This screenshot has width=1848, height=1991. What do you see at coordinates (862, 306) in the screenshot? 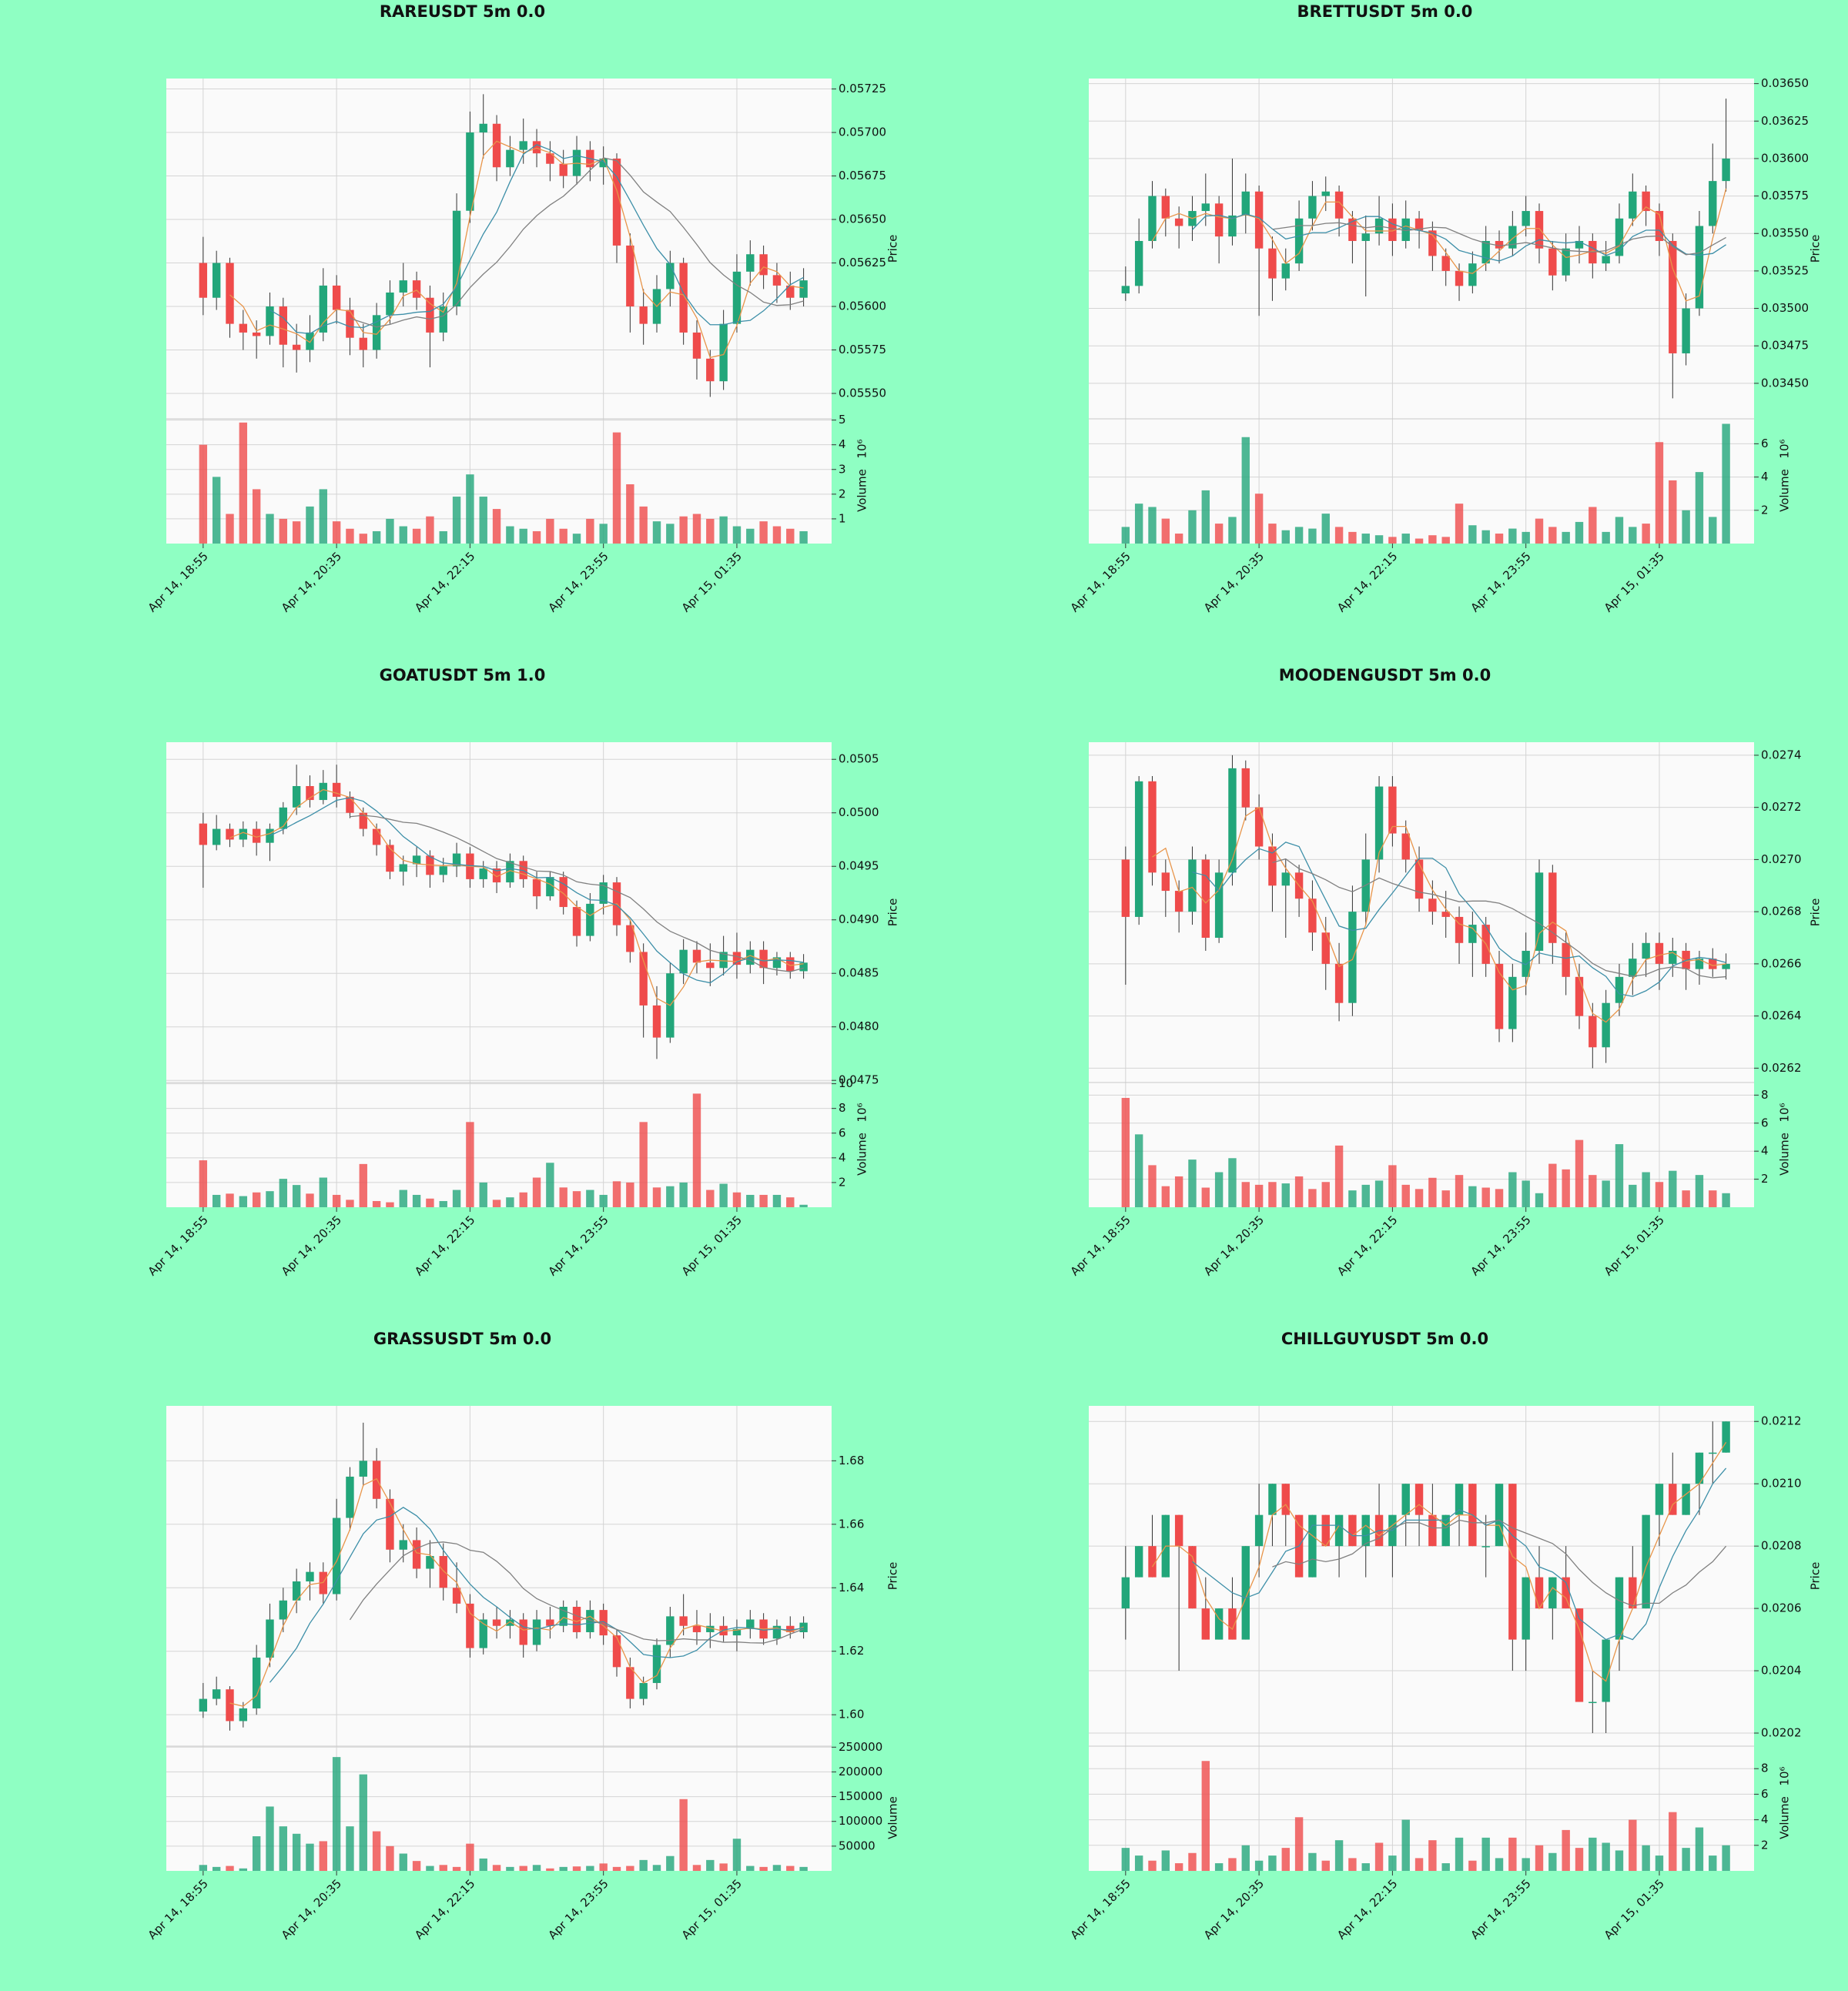
I see `y-tick-label: 0.05600` at bounding box center [862, 306].